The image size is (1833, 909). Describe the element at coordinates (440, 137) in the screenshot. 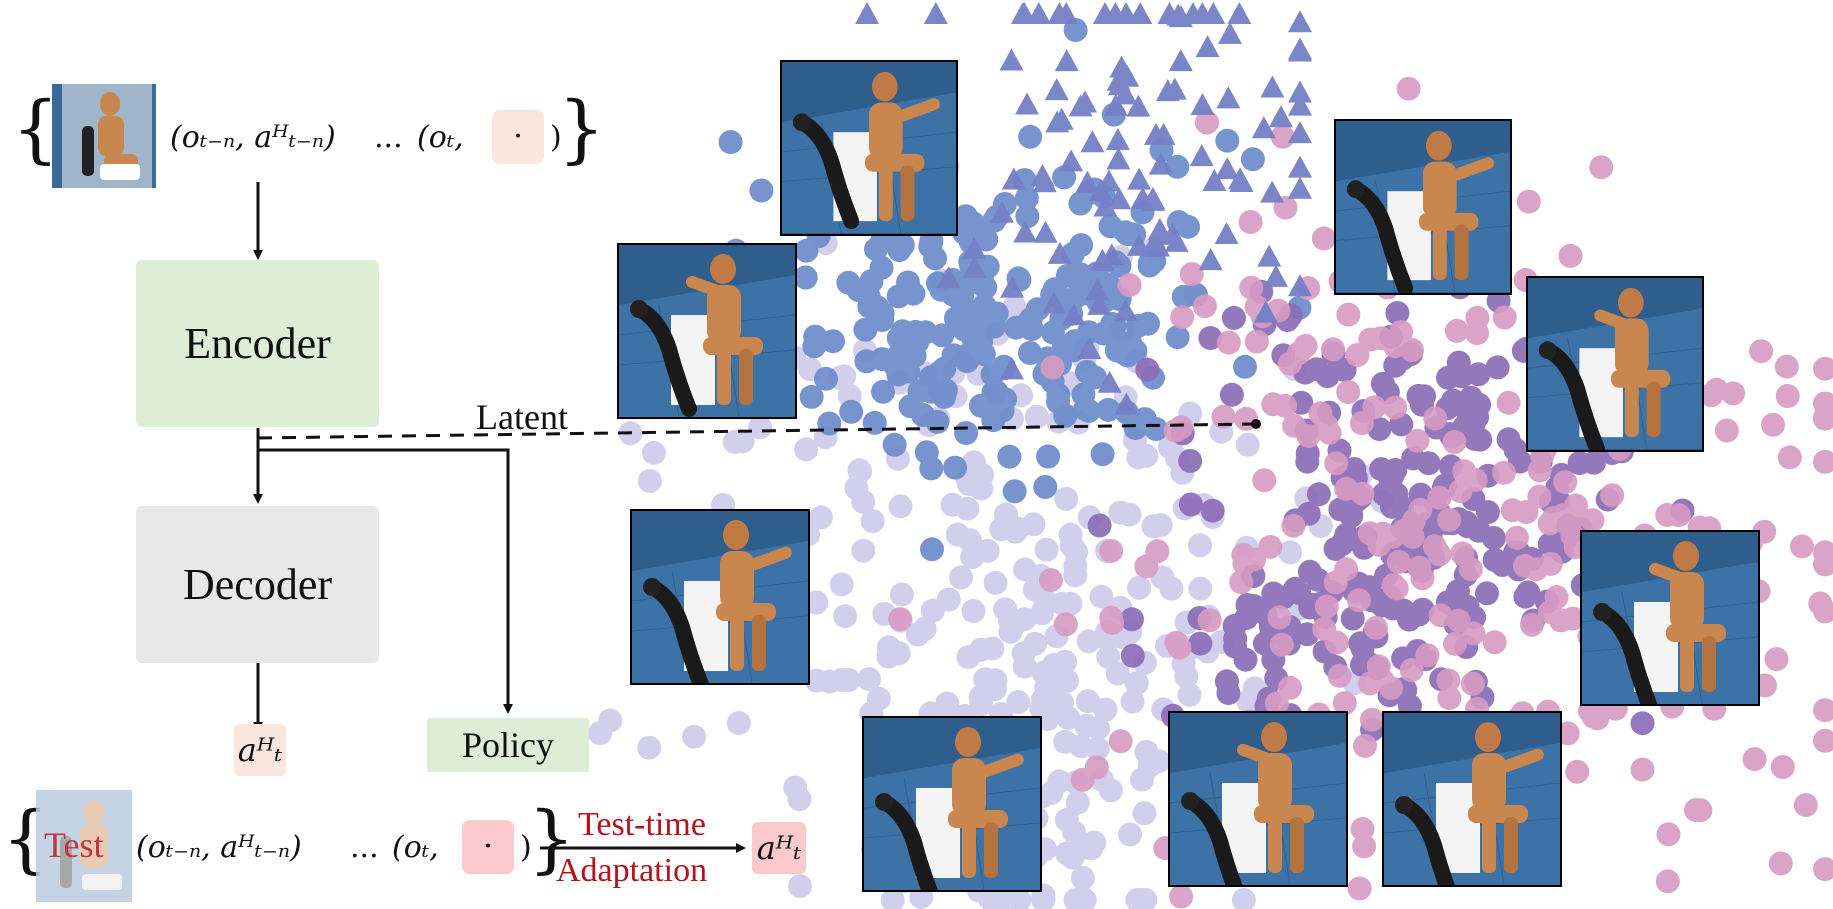

I see `seq-top-current-pair: (oₜ,` at that location.